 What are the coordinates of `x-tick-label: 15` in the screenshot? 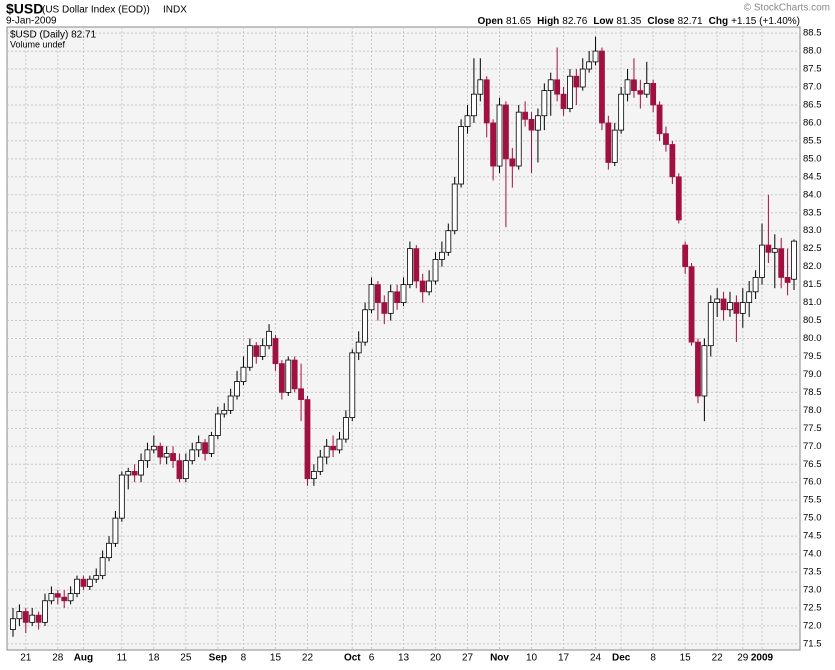 It's located at (276, 658).